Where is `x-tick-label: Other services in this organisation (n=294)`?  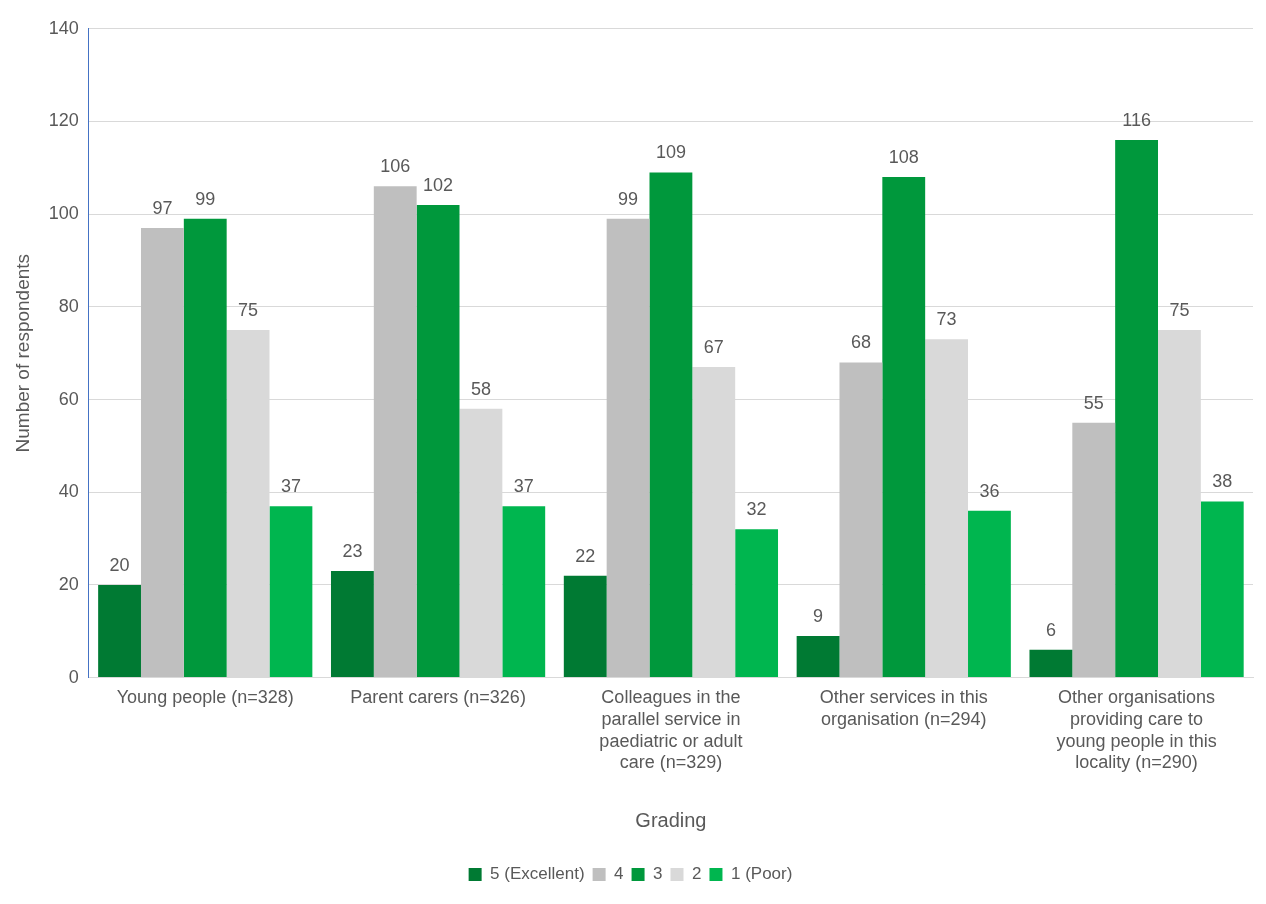 x-tick-label: Other services in this organisation (n=294) is located at coordinates (903, 708).